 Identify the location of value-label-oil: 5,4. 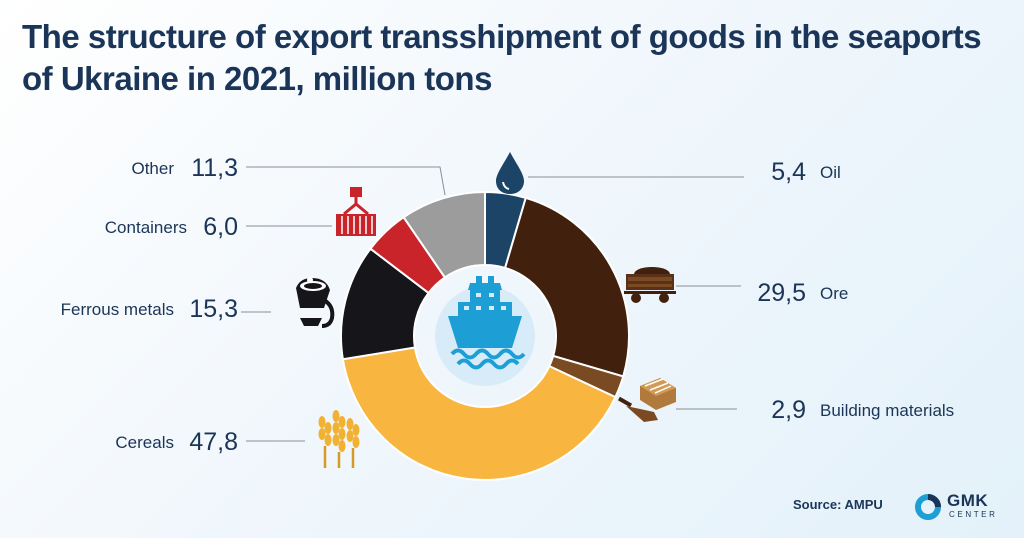
(788, 172).